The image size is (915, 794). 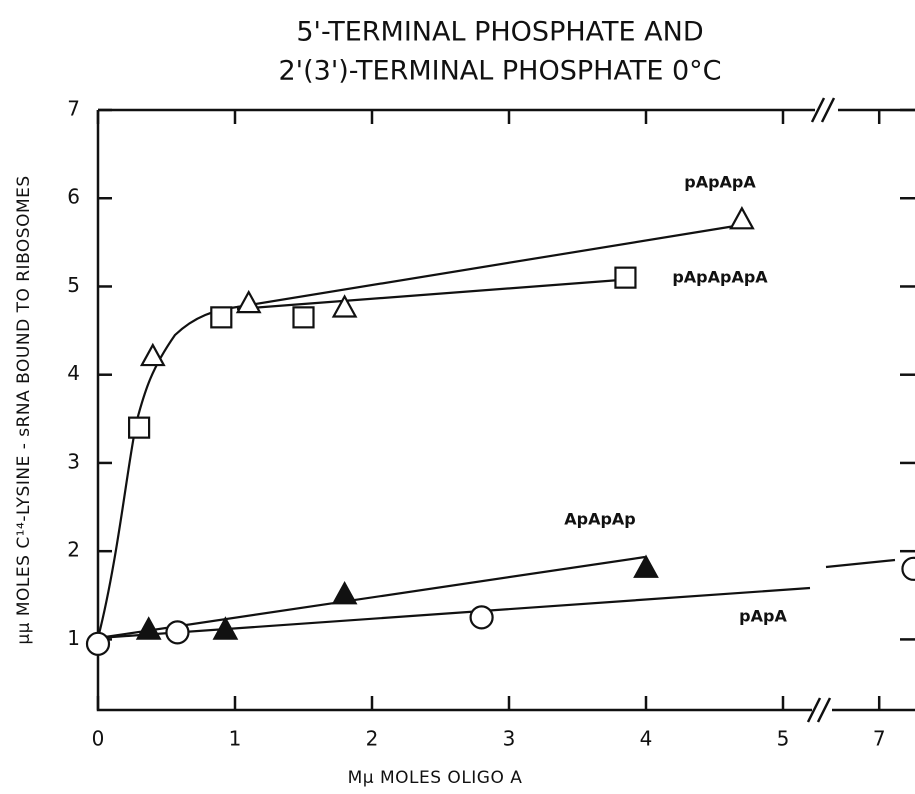 What do you see at coordinates (500, 71) in the screenshot?
I see `chart-title: 2'(3')-TERMINAL PHOSPHATE 0°C` at bounding box center [500, 71].